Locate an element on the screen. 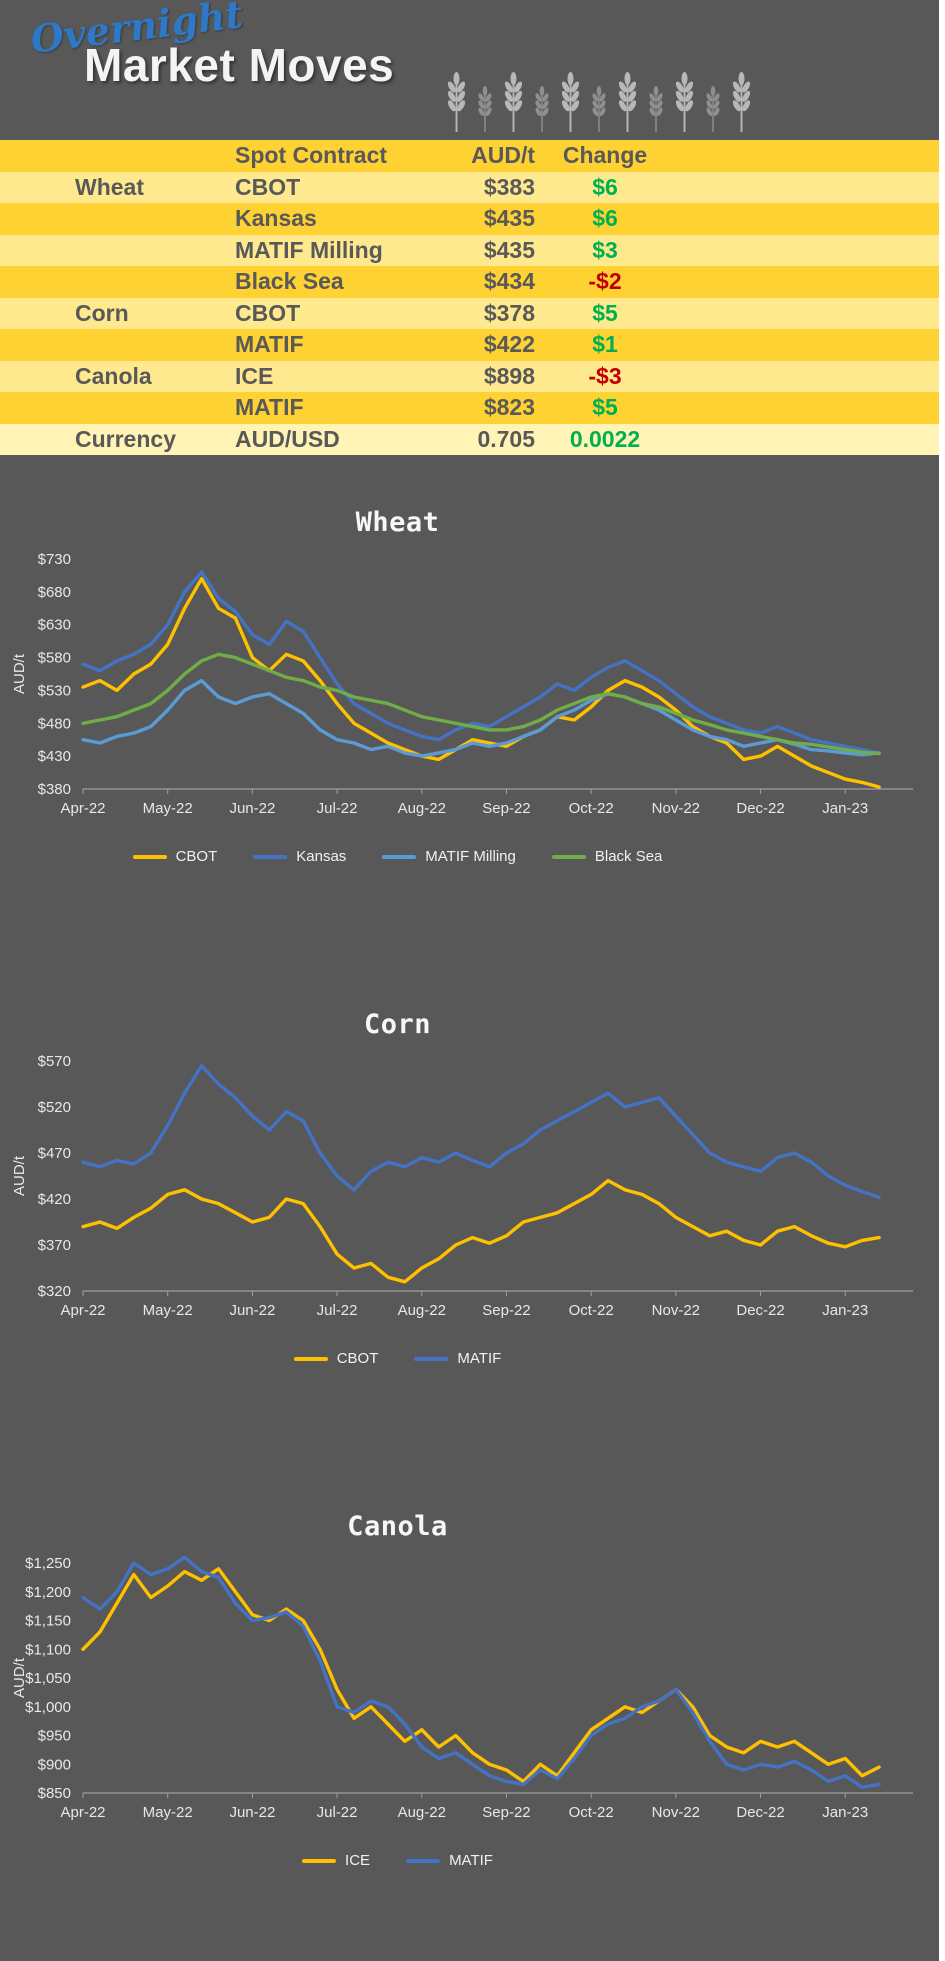 The height and width of the screenshot is (1961, 945). table-row: MATIF $422 $1 is located at coordinates (472, 345).